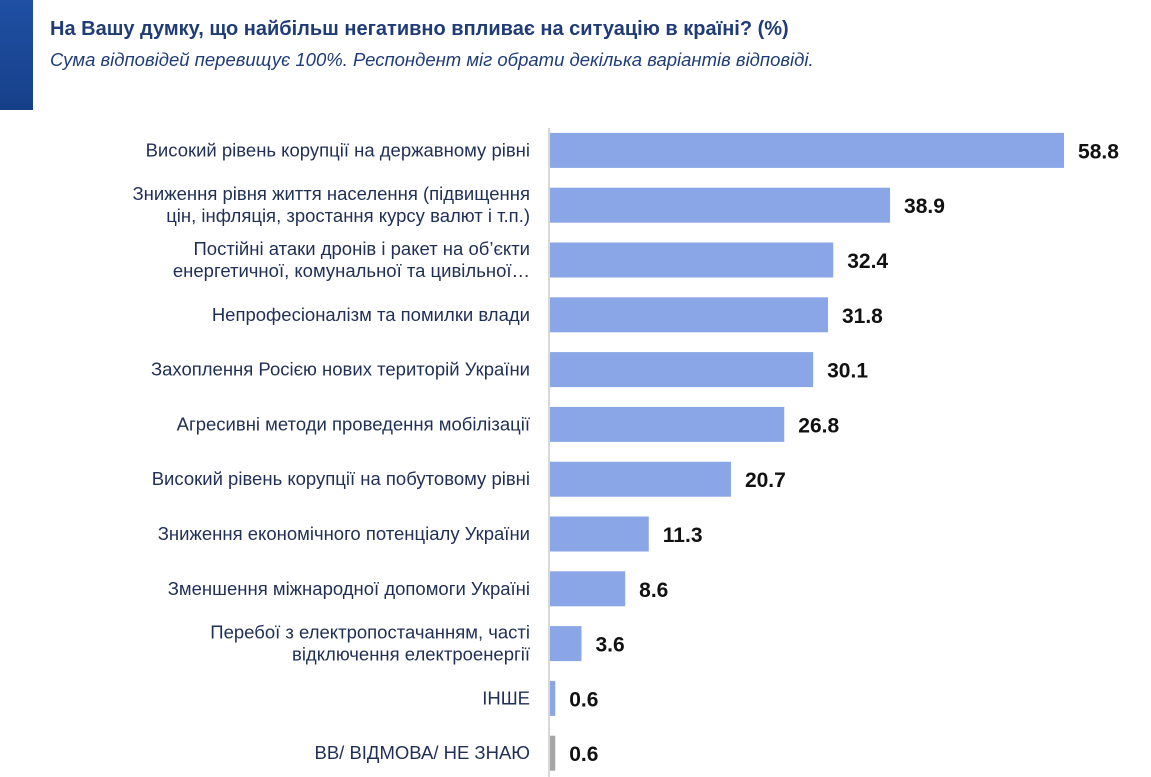 Image resolution: width=1151 pixels, height=777 pixels. Describe the element at coordinates (765, 480) in the screenshot. I see `data-label: 20.7` at that location.